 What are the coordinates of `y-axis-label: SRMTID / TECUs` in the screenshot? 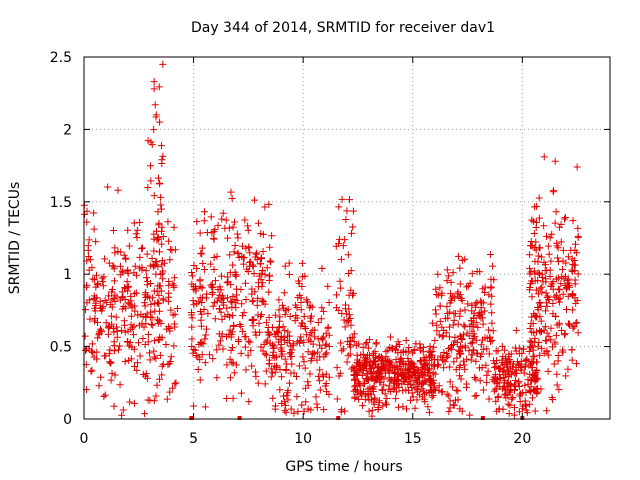 It's located at (15, 238).